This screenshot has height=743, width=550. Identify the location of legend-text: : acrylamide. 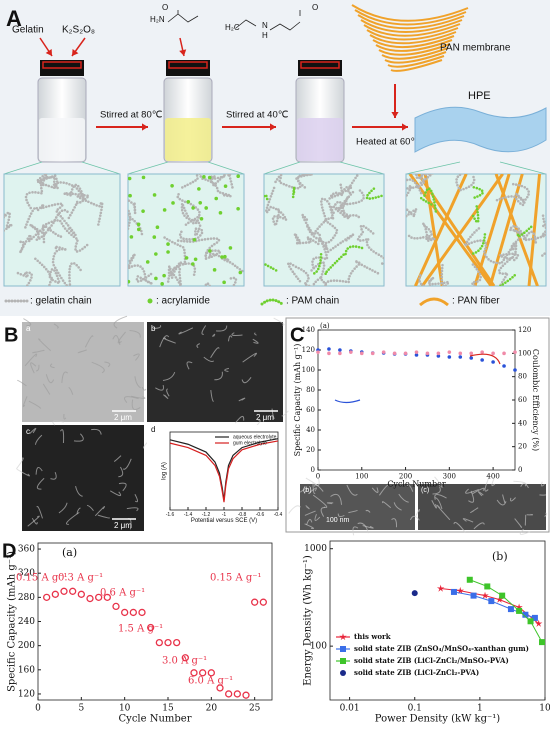
(183, 301).